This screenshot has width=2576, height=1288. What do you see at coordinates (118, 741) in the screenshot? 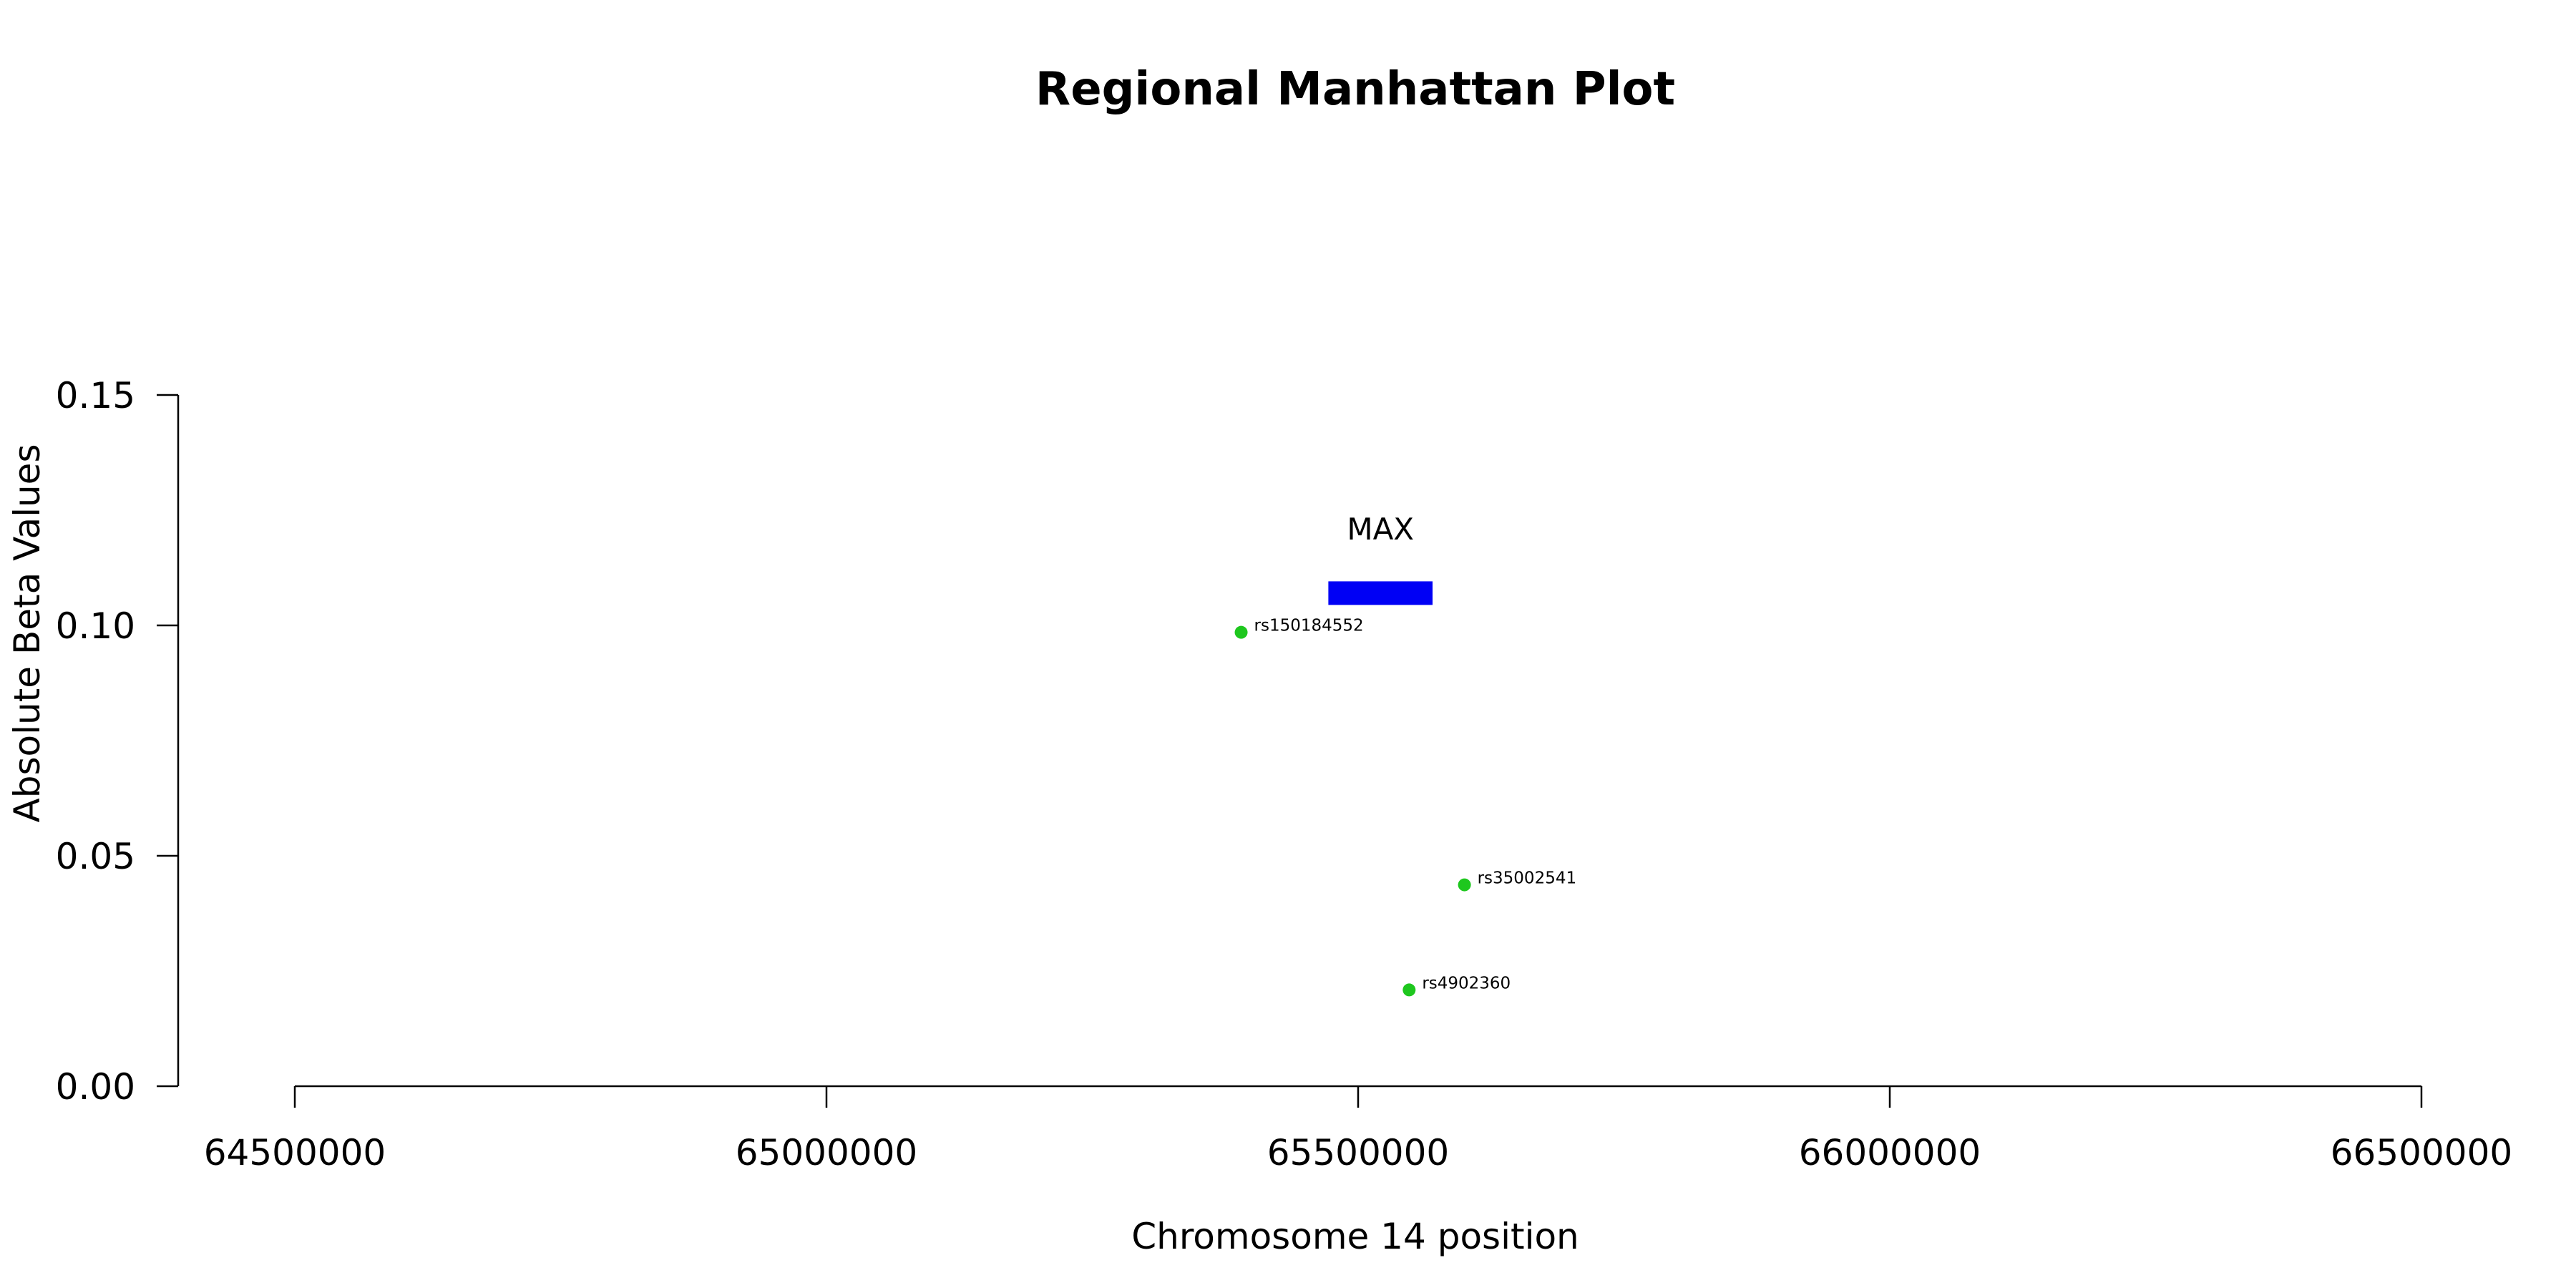
I see `y-axis: 0.00 0.05 0.10 0.15` at bounding box center [118, 741].